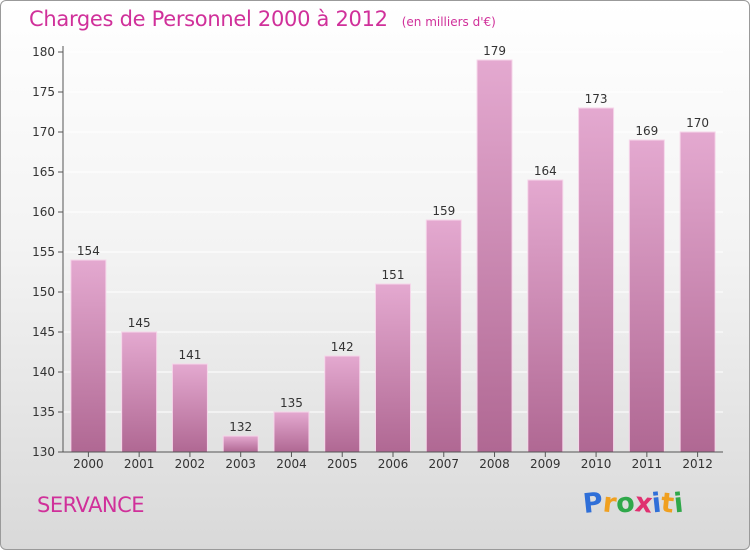 The height and width of the screenshot is (550, 750). I want to click on bar-2004, so click(291, 432).